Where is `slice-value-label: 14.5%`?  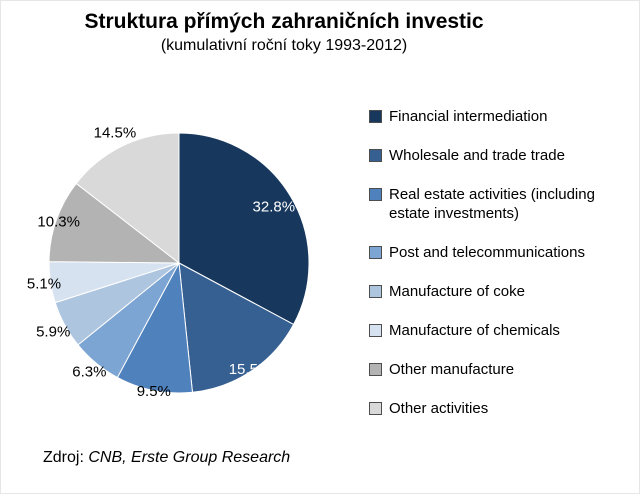
slice-value-label: 14.5% is located at coordinates (115, 133).